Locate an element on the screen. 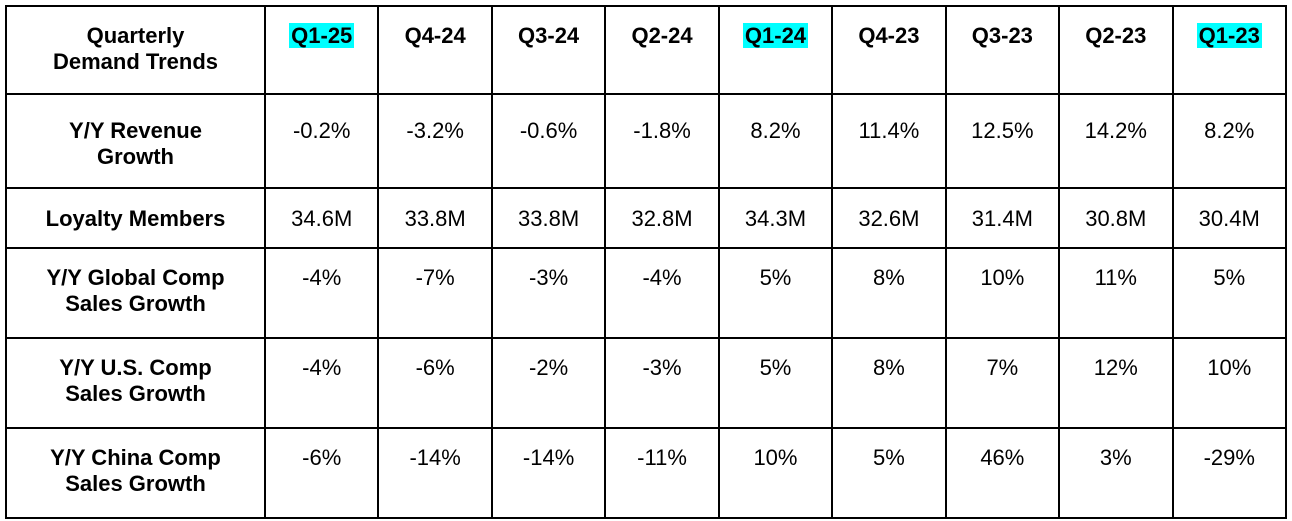 The height and width of the screenshot is (521, 1292). column-header-cell: Q4-23 is located at coordinates (889, 50).